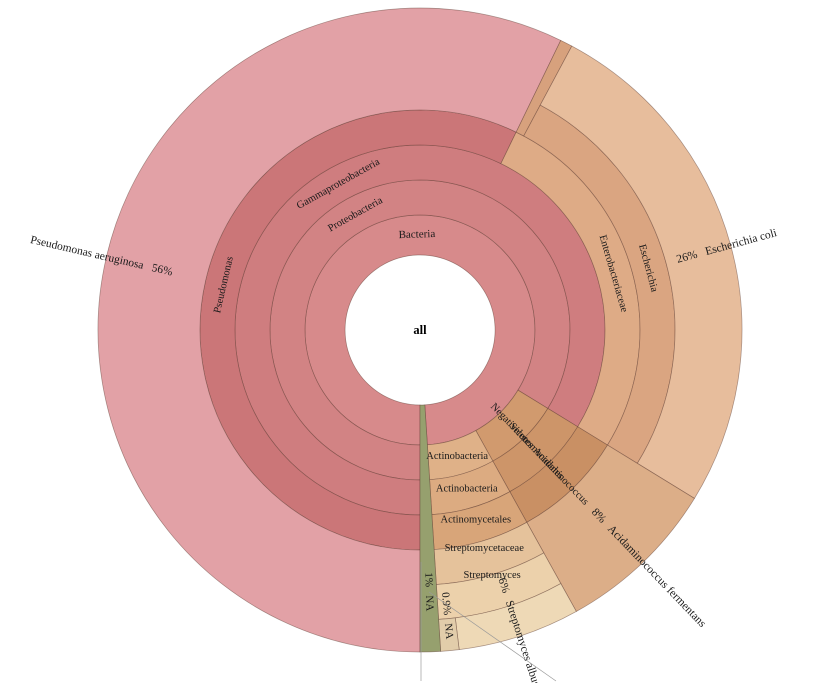  I want to click on chart-center-circle, so click(420, 330).